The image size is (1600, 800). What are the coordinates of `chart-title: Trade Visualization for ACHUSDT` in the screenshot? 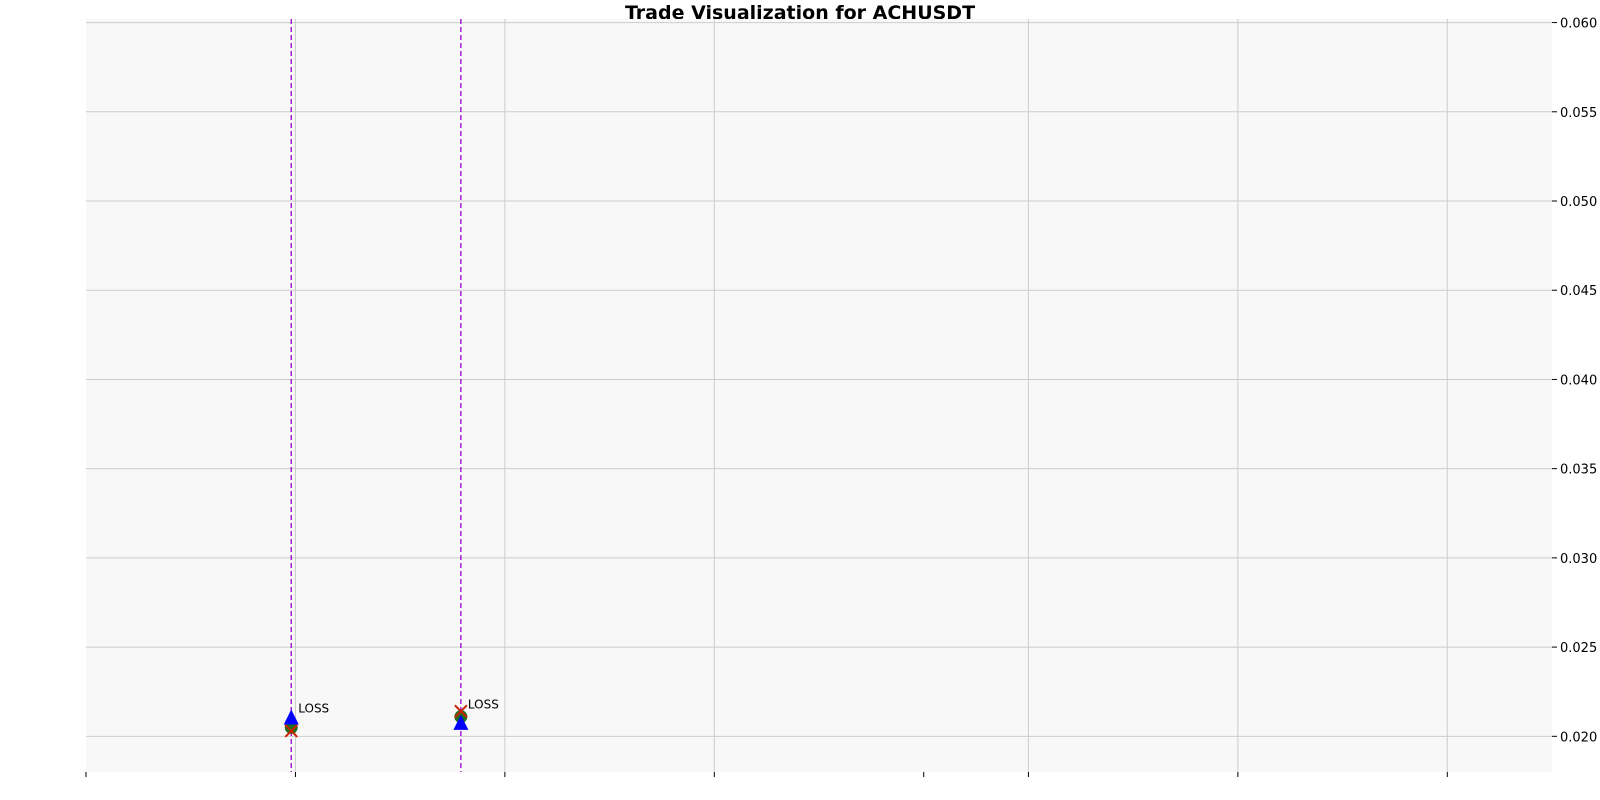 It's located at (800, 13).